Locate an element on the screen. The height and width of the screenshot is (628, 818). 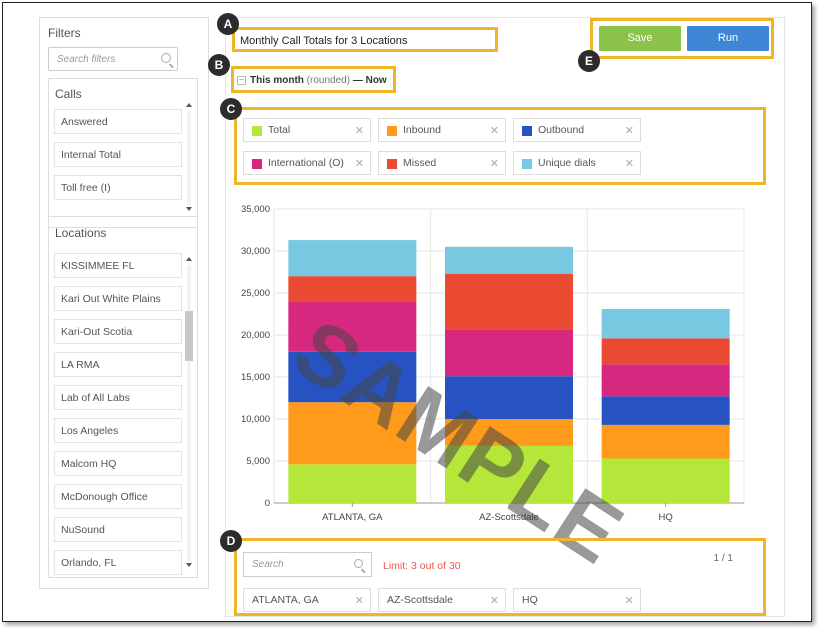
series-chip-unique-dials: Unique dials ✕ is located at coordinates (577, 163).